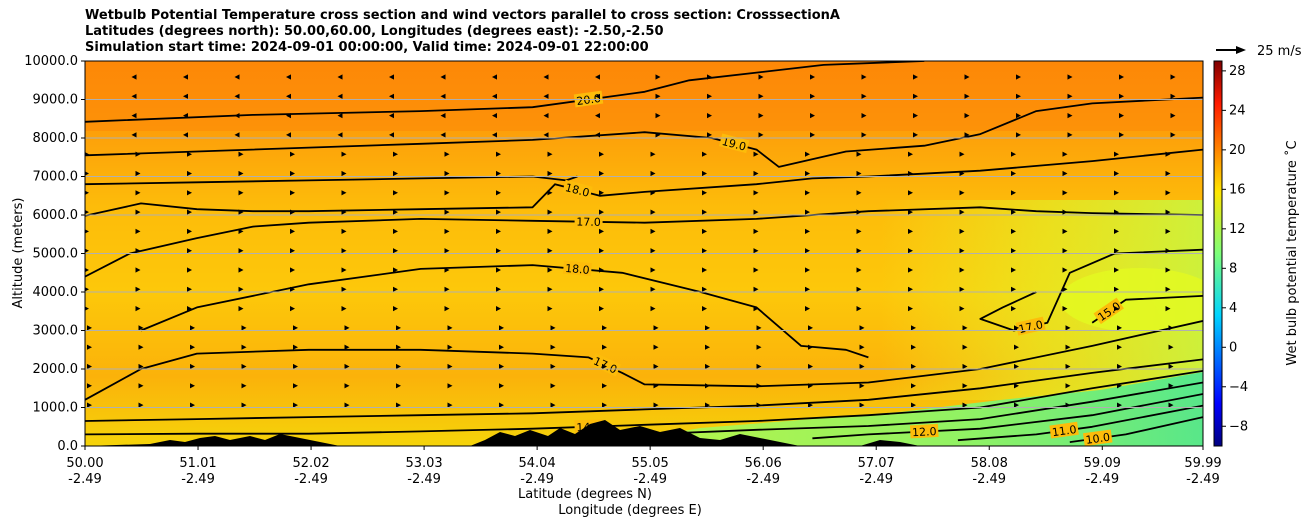 The height and width of the screenshot is (526, 1311). I want to click on colorbar-axis: −8 −4 0 4 8 12 16 20 24 28, so click(1235, 249).